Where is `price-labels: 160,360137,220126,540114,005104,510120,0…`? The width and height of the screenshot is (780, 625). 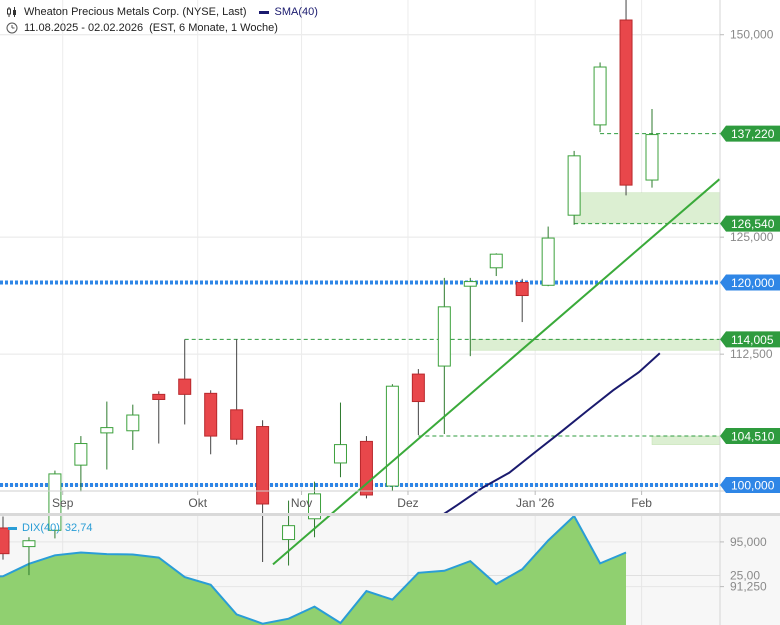
price-labels: 160,360137,220126,540114,005104,510120,0… is located at coordinates (750, 309).